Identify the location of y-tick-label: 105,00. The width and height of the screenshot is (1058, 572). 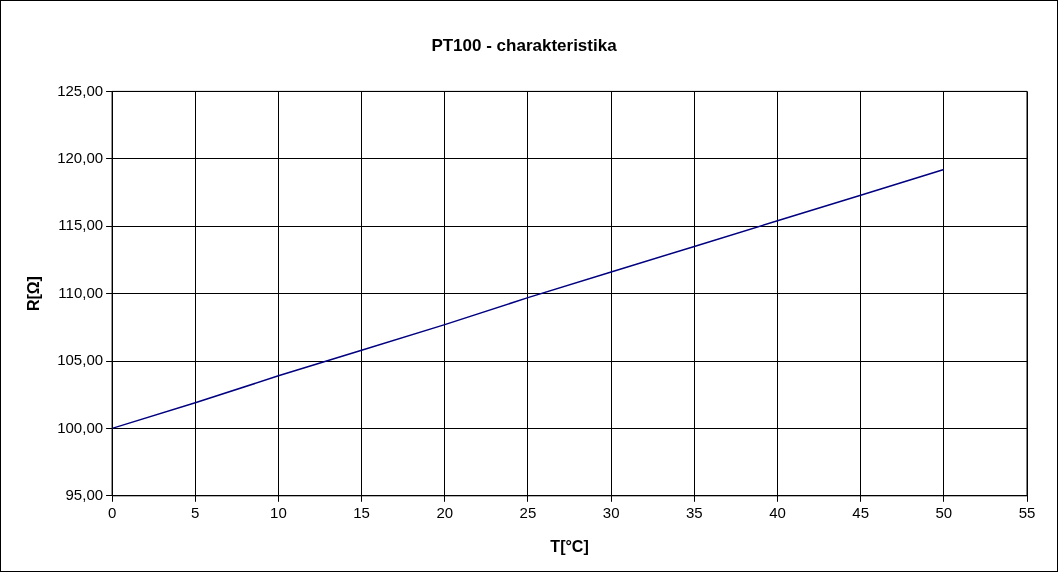
(80, 360).